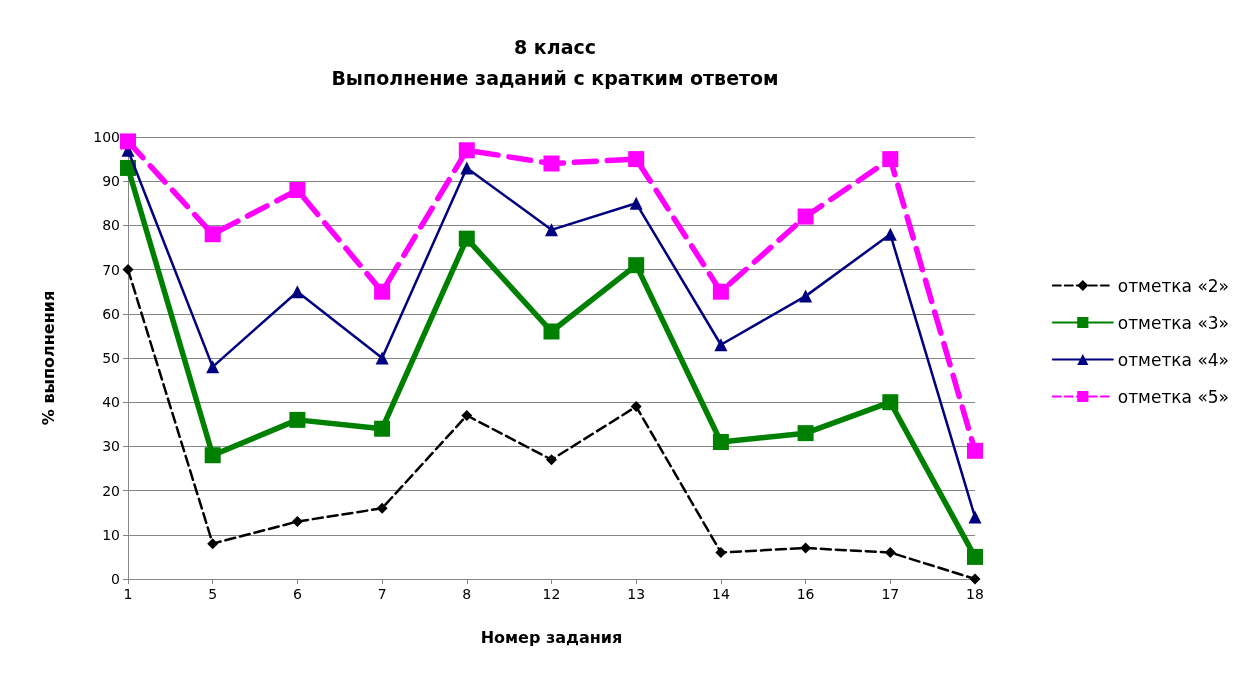  Describe the element at coordinates (555, 46) in the screenshot. I see `chart-title: 8 класс` at that location.